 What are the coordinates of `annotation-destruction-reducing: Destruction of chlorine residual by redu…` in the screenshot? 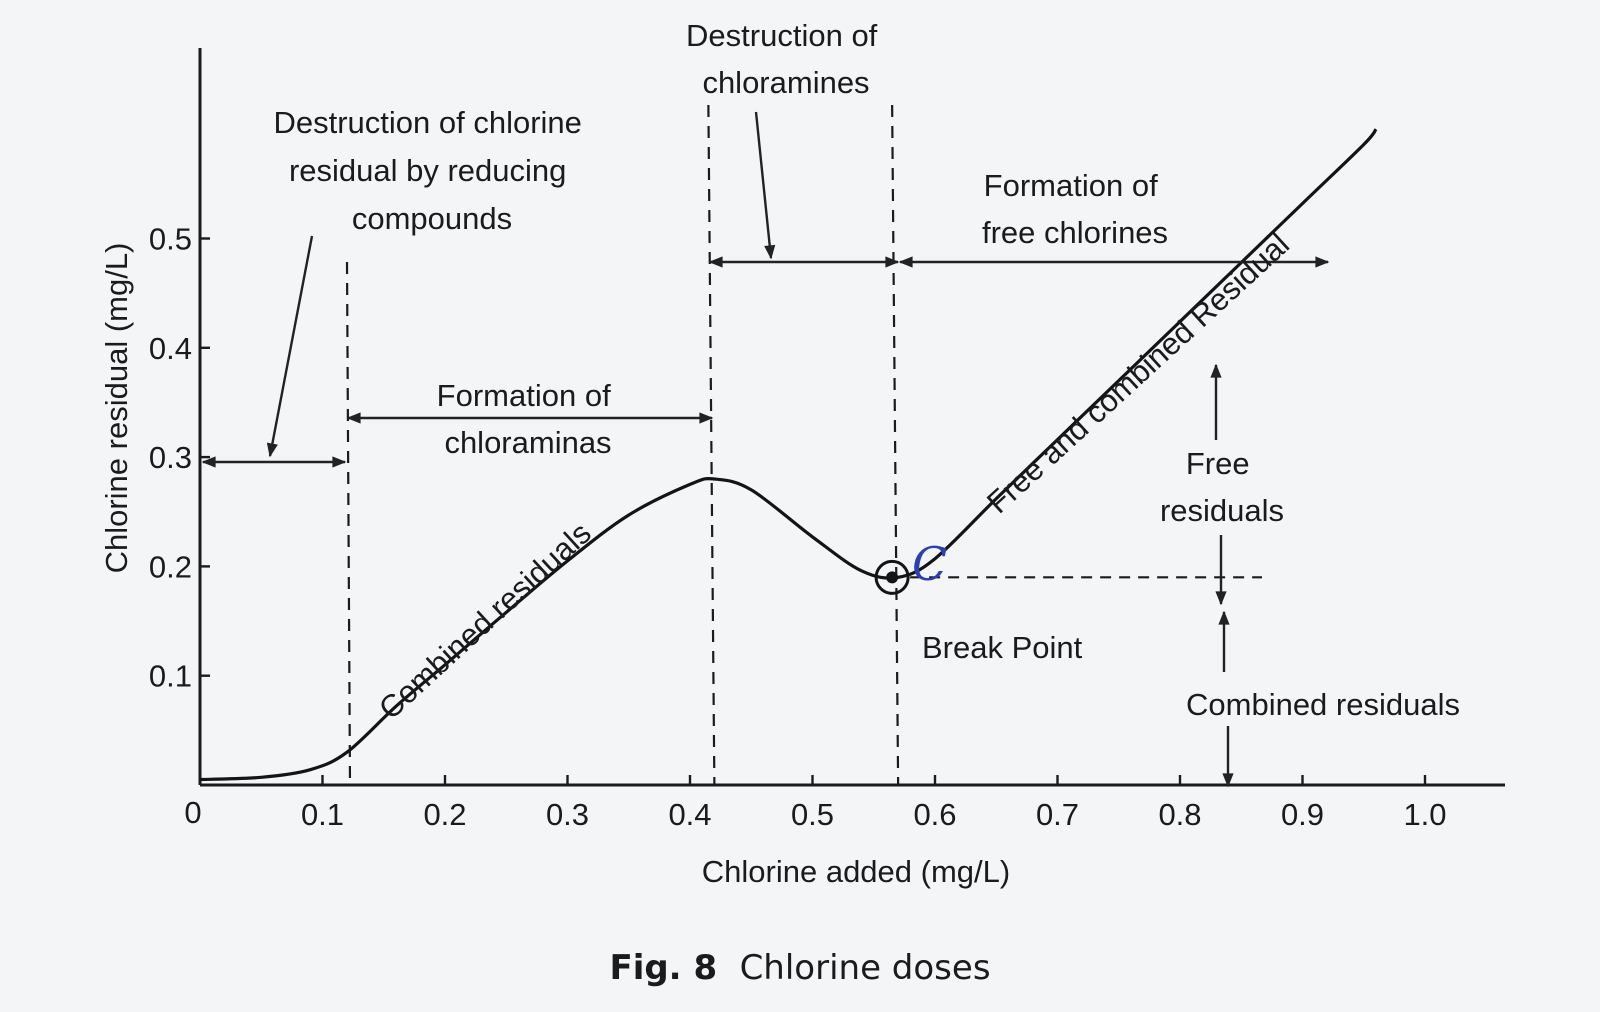 It's located at (431, 170).